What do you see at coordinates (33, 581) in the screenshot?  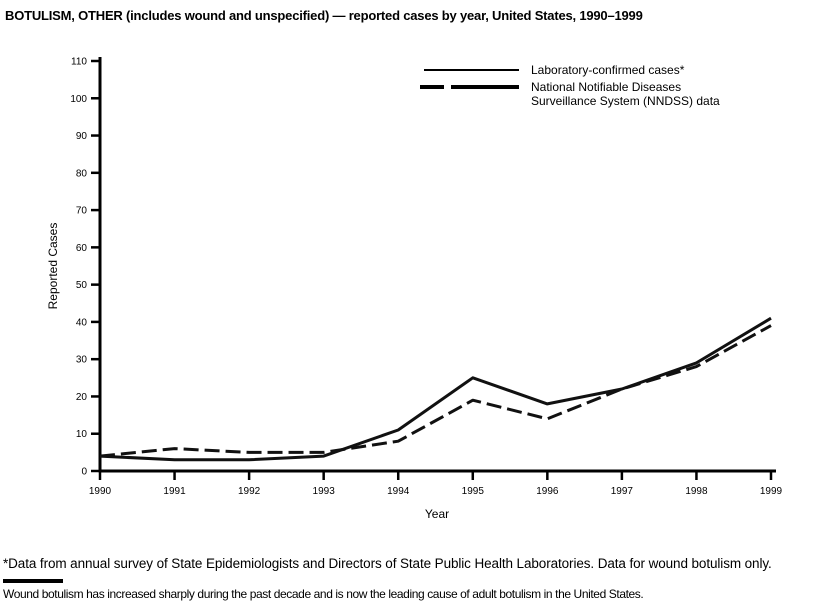 I see `footnote-divider` at bounding box center [33, 581].